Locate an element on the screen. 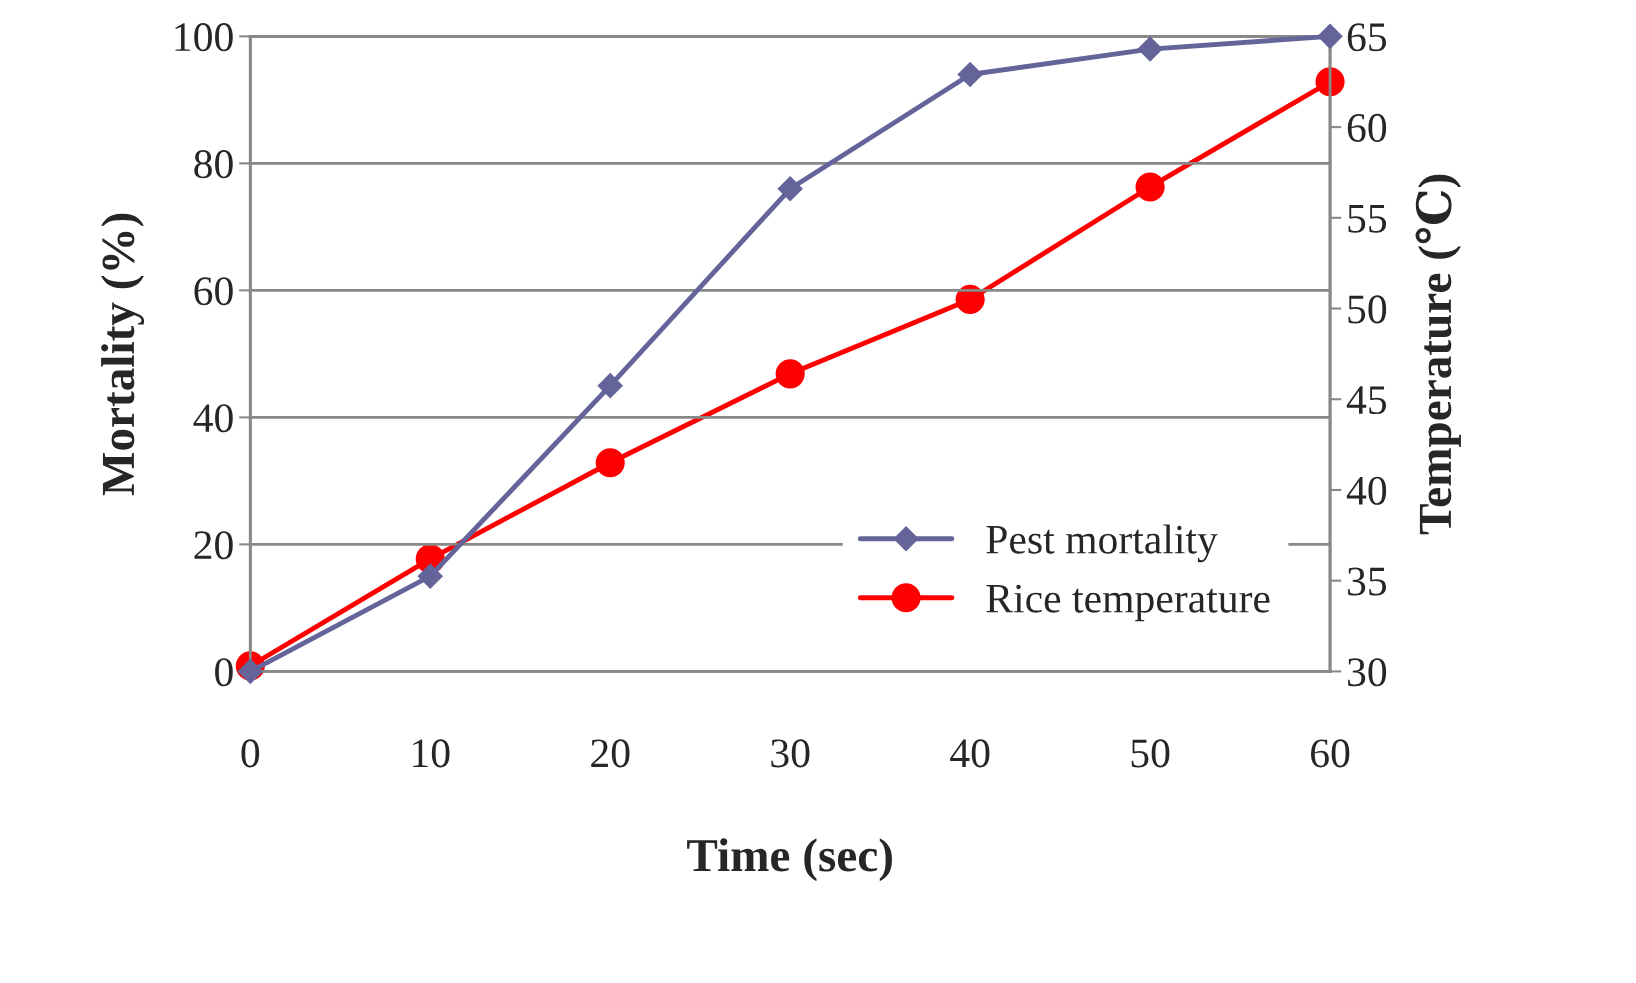 The image size is (1636, 983). y2-tick-label: 50 is located at coordinates (1367, 309).